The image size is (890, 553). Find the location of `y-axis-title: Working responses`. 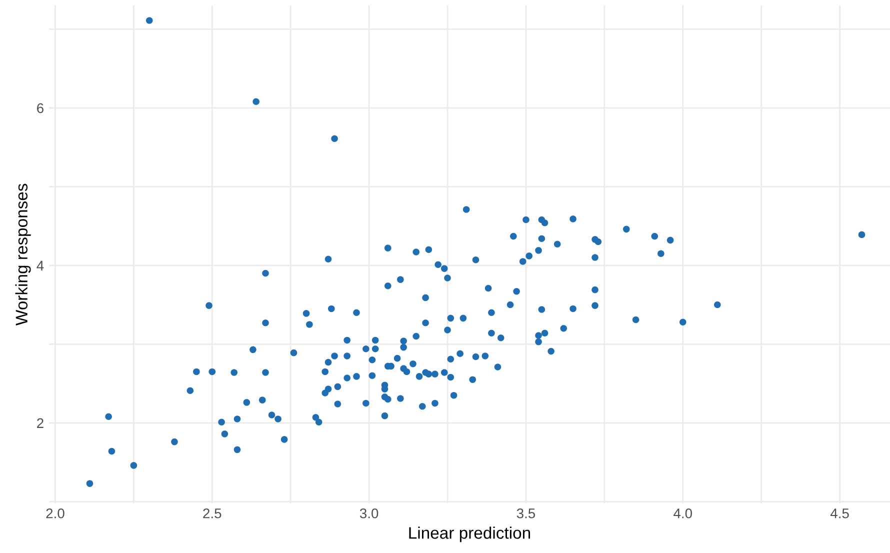

y-axis-title: Working responses is located at coordinates (23, 255).